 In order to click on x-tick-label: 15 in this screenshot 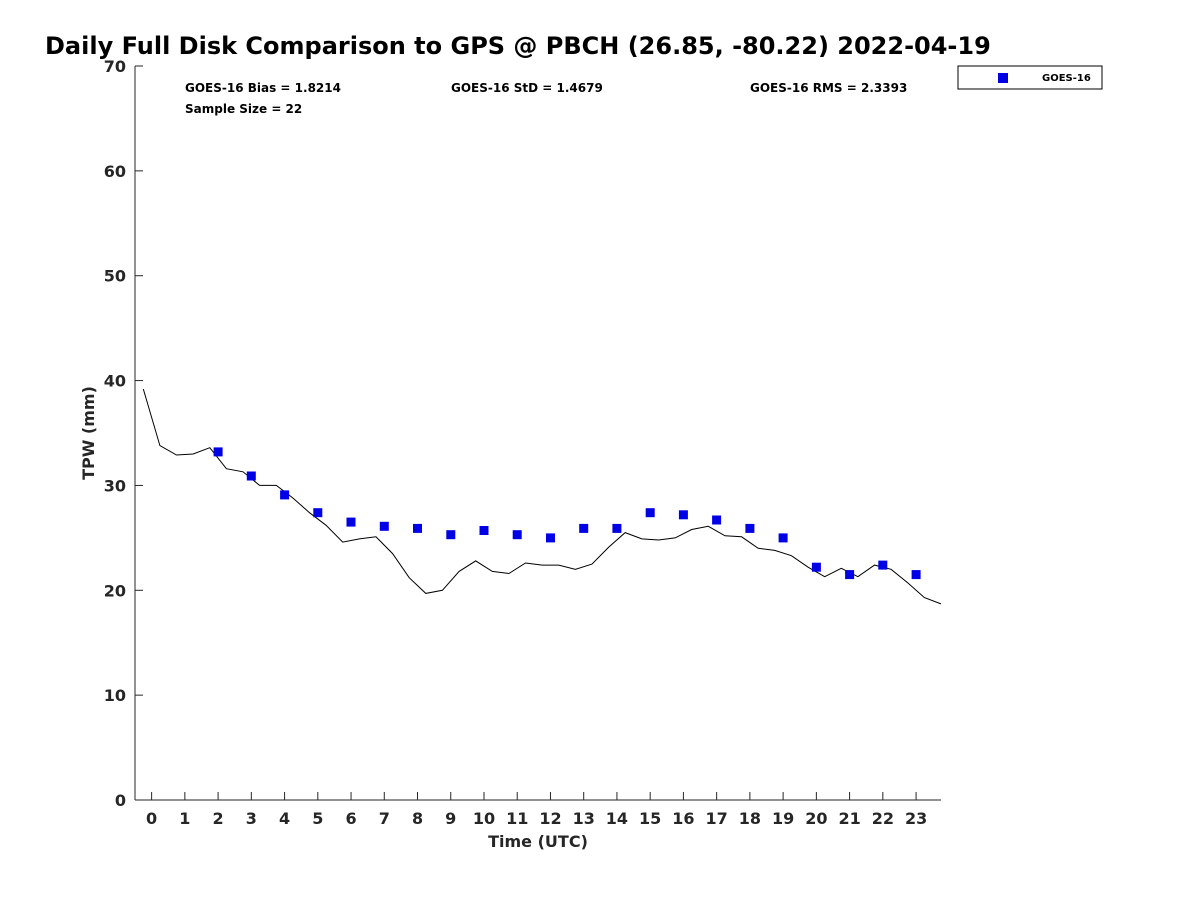, I will do `click(650, 818)`.